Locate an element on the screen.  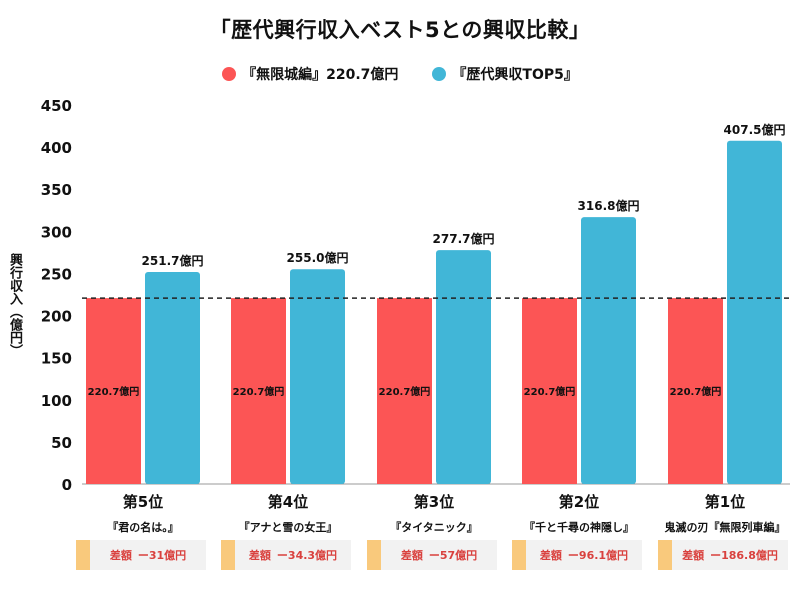
difference-body: 差額 ー186.8億円 is located at coordinates (730, 555).